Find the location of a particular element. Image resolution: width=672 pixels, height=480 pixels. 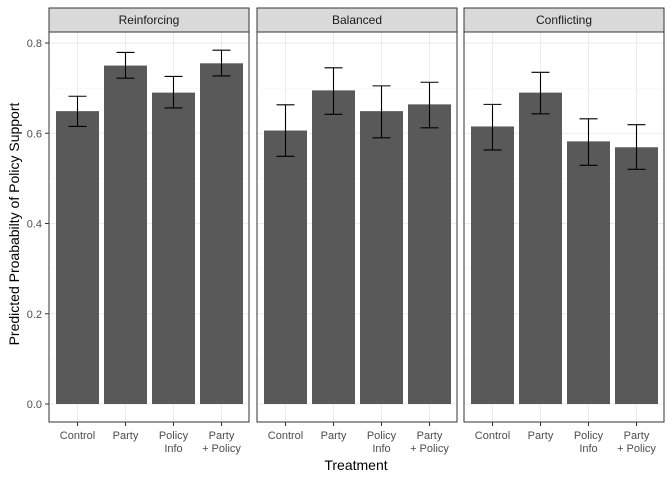

x-axis-title: Treatment is located at coordinates (355, 465).